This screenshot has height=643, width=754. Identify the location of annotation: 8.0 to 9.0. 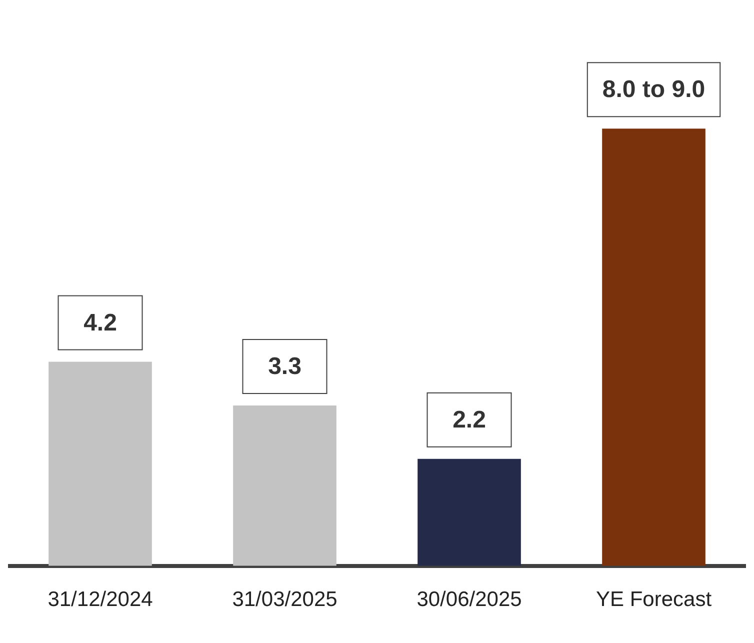
(654, 90).